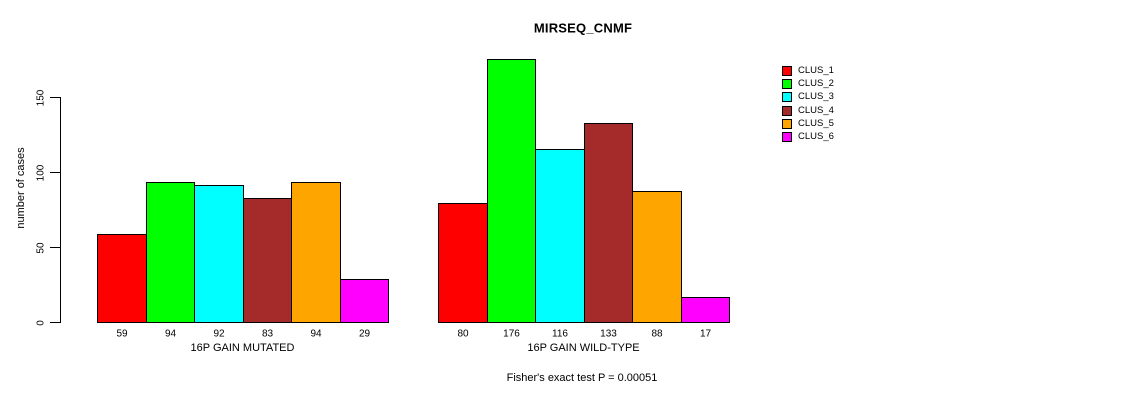  Describe the element at coordinates (583, 28) in the screenshot. I see `chart-title: MIRSEQ_CNMF` at that location.